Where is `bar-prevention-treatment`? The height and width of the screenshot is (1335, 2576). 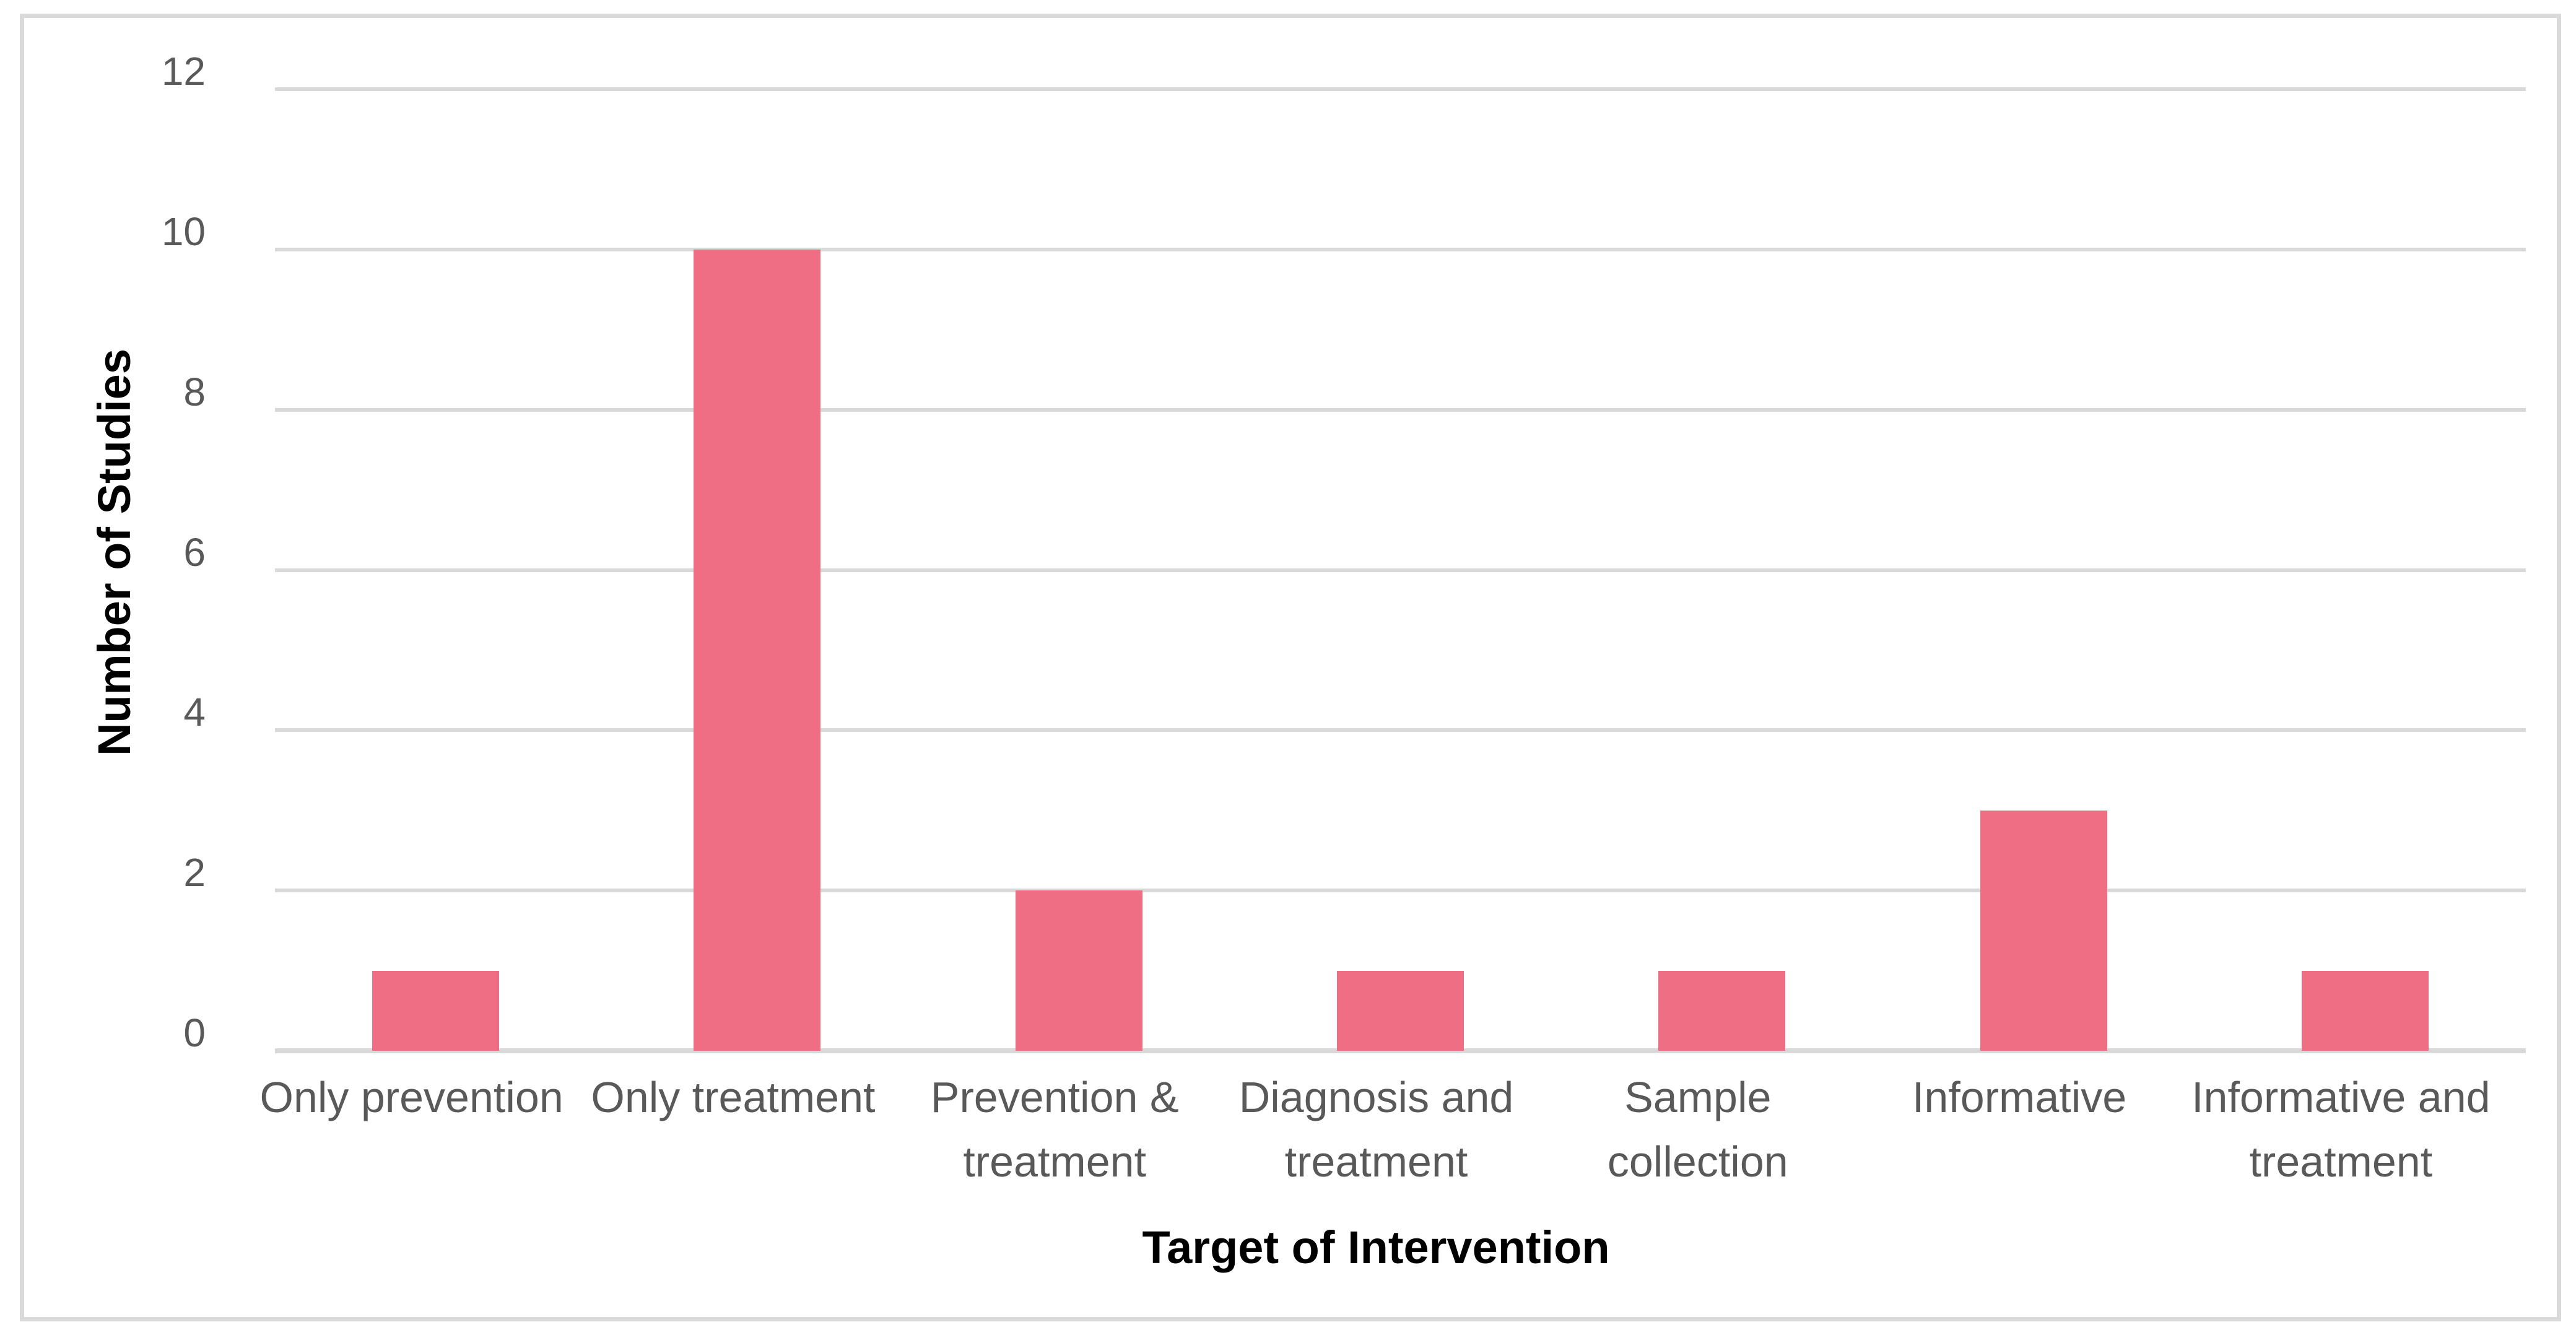
bar-prevention-treatment is located at coordinates (1078, 970).